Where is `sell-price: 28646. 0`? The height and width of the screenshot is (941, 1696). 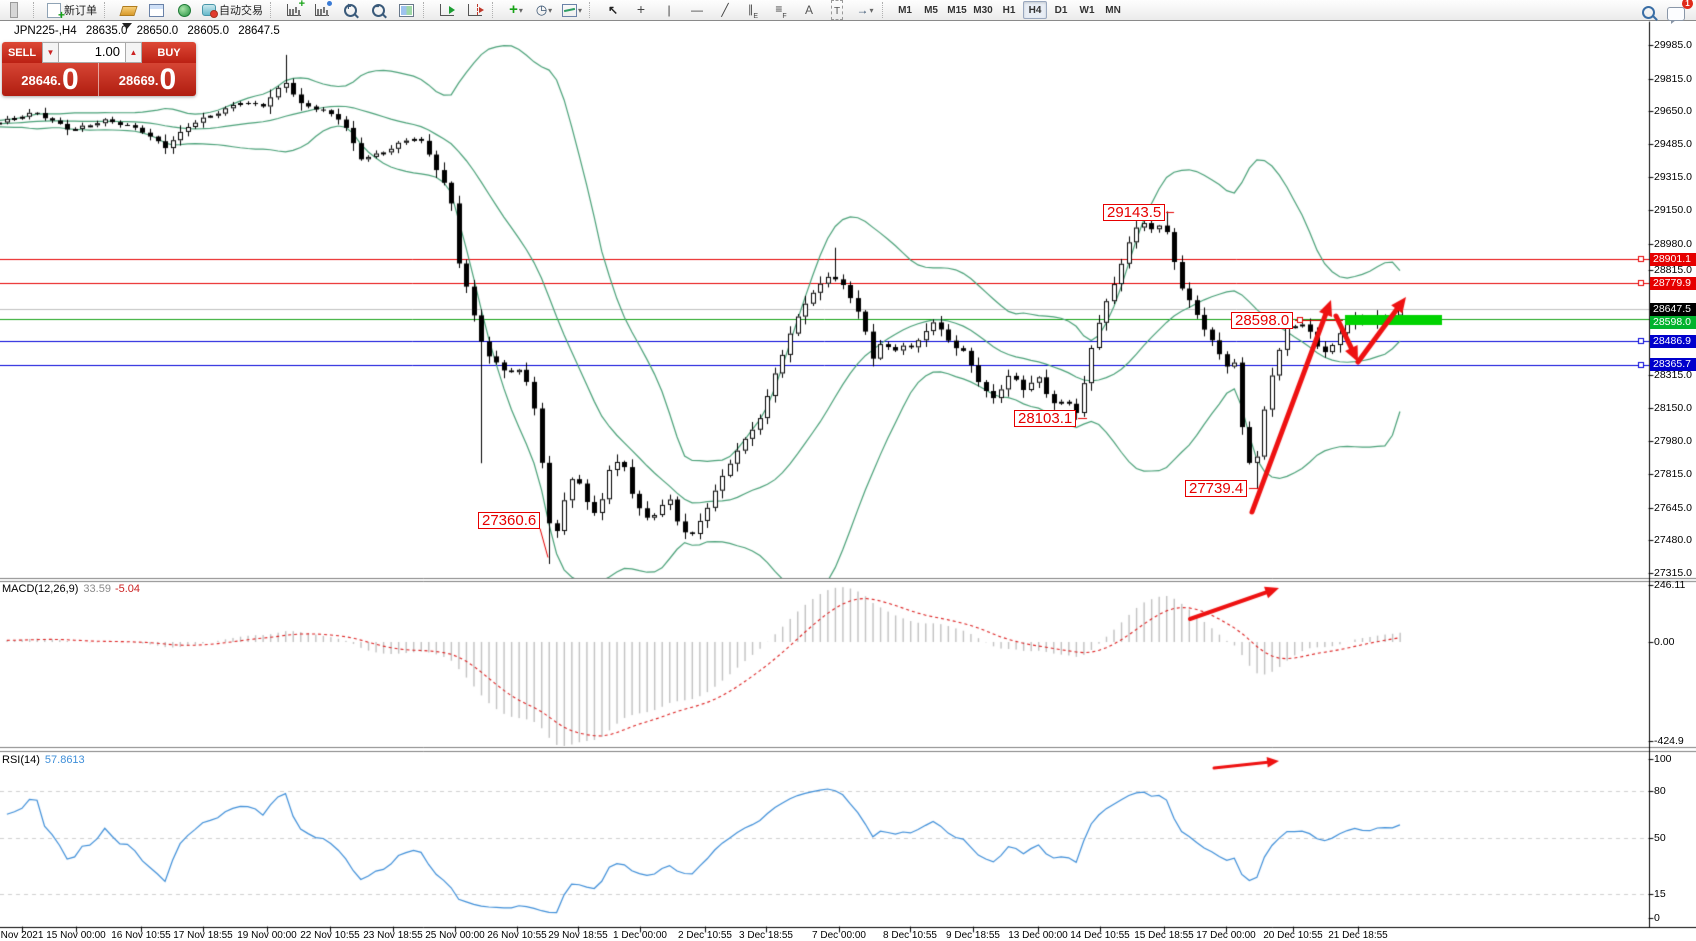
sell-price: 28646. 0 is located at coordinates (50, 79).